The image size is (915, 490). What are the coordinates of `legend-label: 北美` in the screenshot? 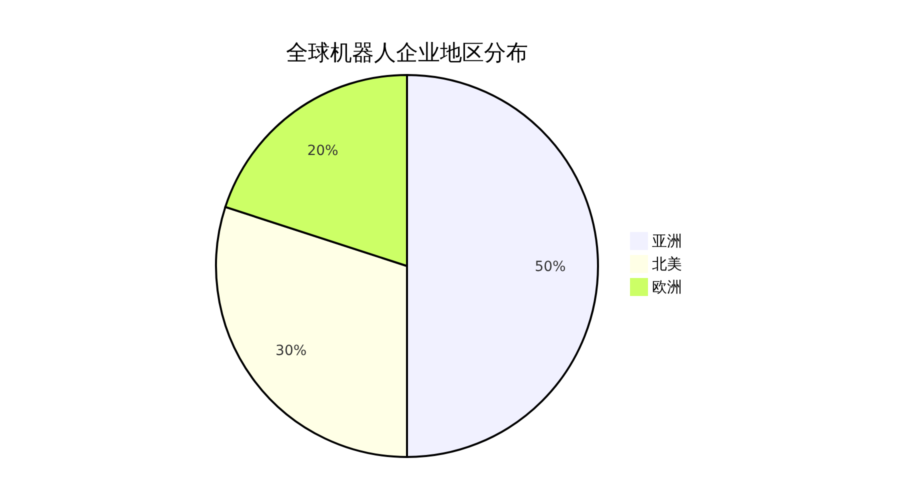 It's located at (667, 264).